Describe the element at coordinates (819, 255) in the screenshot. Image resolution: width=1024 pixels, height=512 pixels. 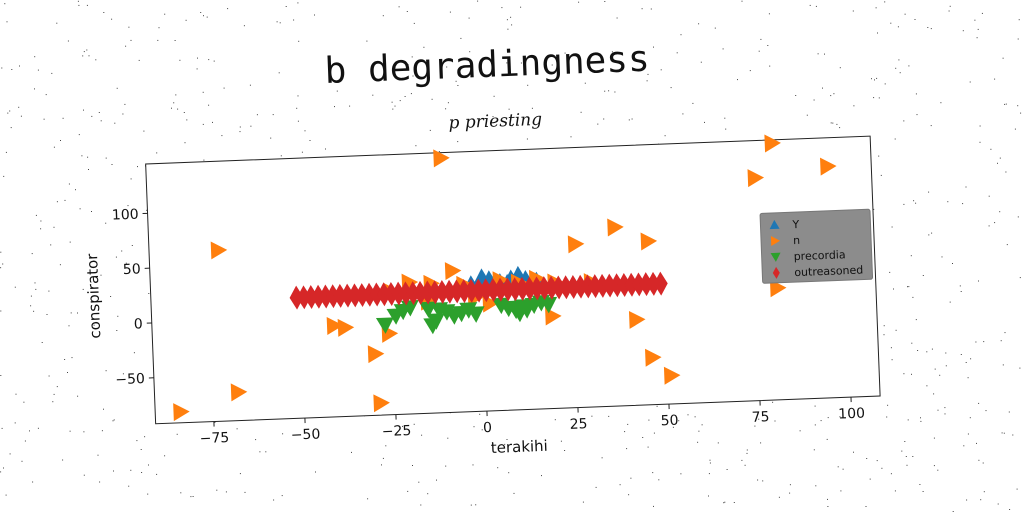
I see `legend-label: precordia` at that location.